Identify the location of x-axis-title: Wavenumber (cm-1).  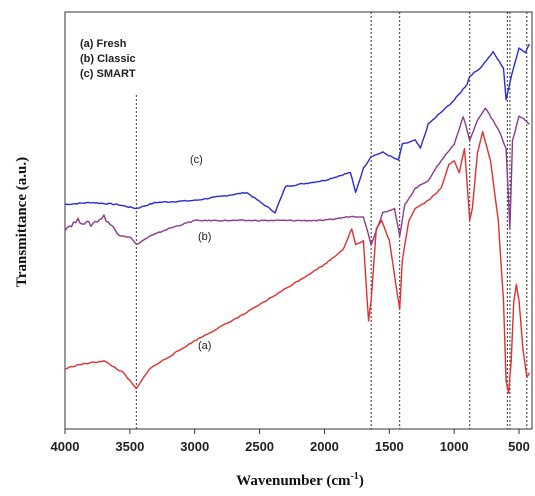
(300, 480).